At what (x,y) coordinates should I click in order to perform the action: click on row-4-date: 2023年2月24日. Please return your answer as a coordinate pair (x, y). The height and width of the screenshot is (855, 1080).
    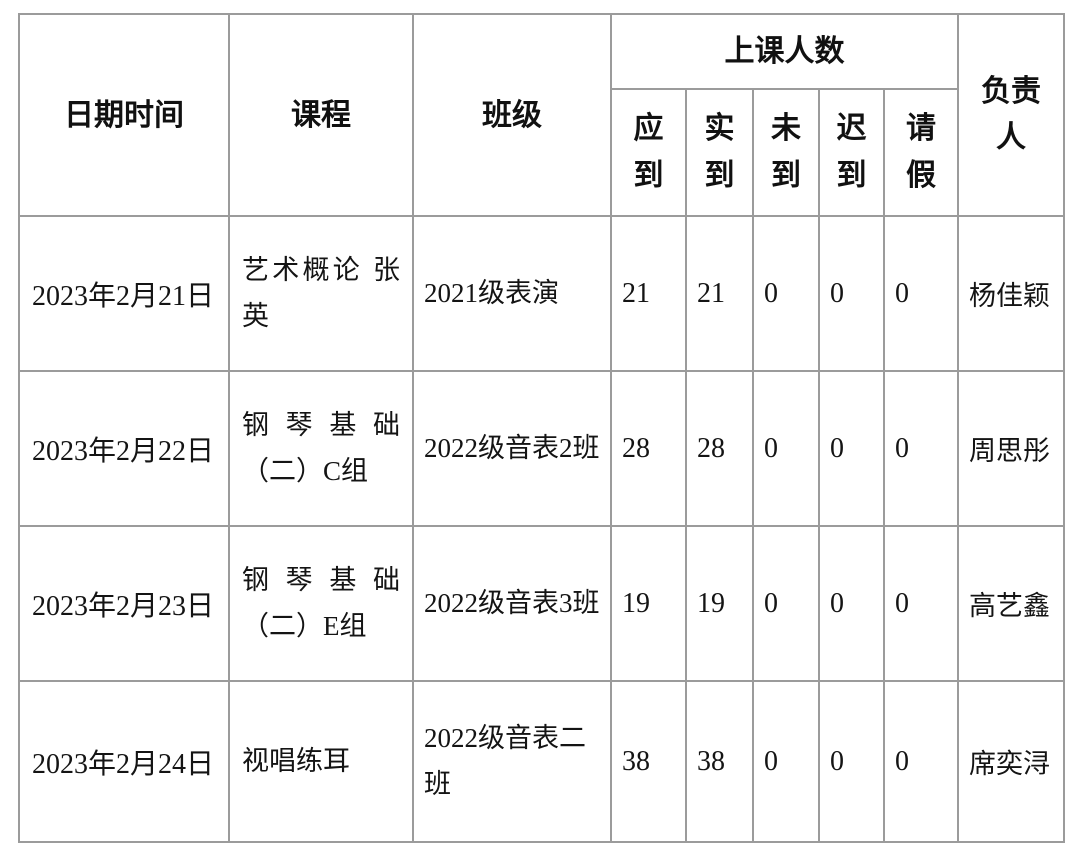
    Looking at the image, I should click on (124, 761).